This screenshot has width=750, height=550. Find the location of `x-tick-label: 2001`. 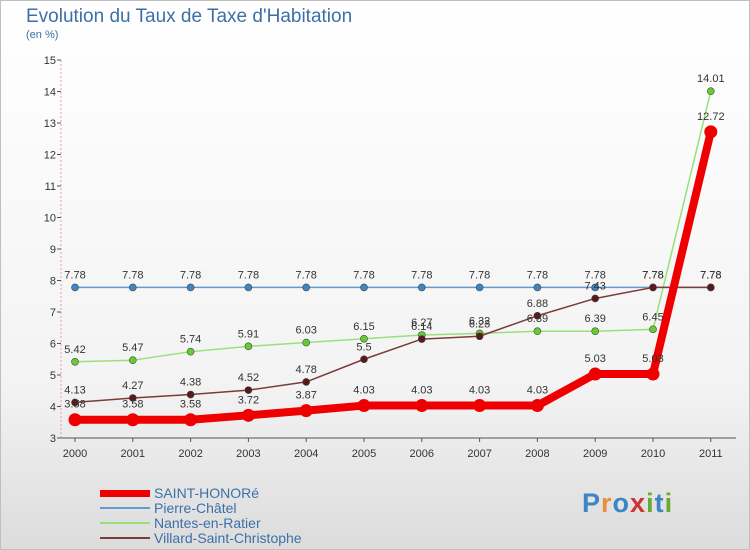

x-tick-label: 2001 is located at coordinates (133, 454).